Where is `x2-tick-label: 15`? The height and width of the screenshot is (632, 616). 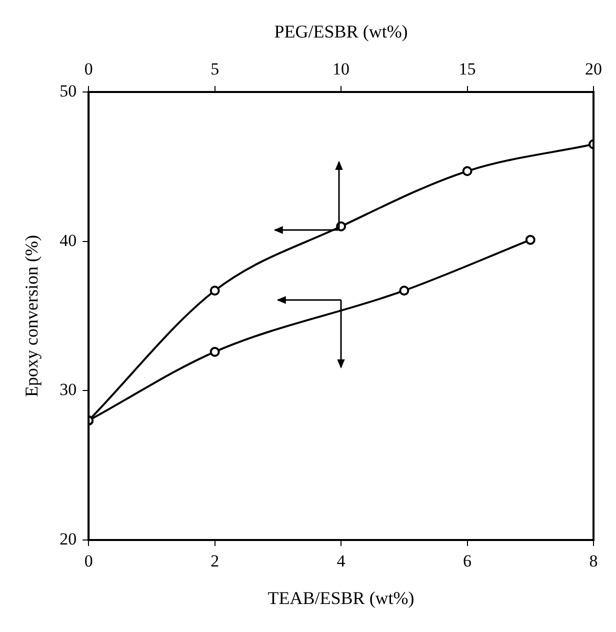
x2-tick-label: 15 is located at coordinates (467, 68).